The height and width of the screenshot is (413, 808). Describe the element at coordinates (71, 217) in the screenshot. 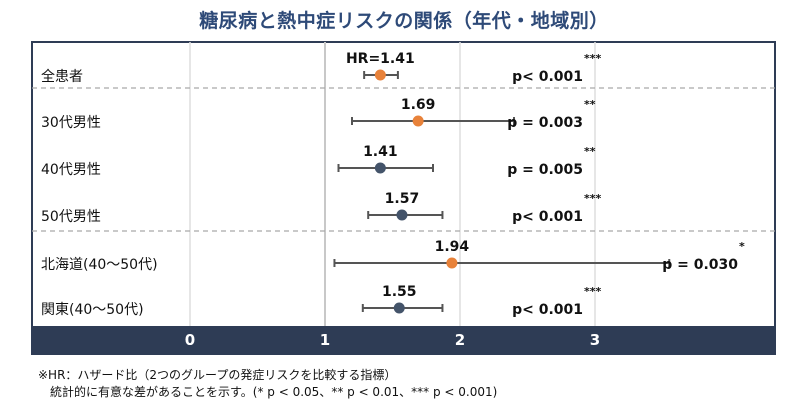

I see `row-label: 50代男性` at that location.